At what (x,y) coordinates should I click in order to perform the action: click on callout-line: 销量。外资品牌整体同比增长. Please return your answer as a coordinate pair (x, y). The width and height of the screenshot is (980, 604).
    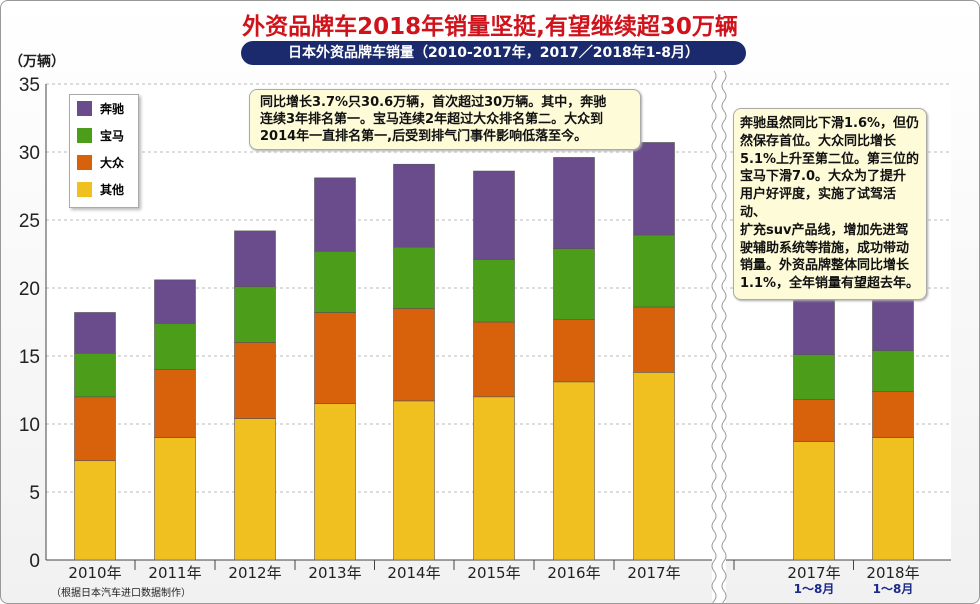
    Looking at the image, I should click on (825, 266).